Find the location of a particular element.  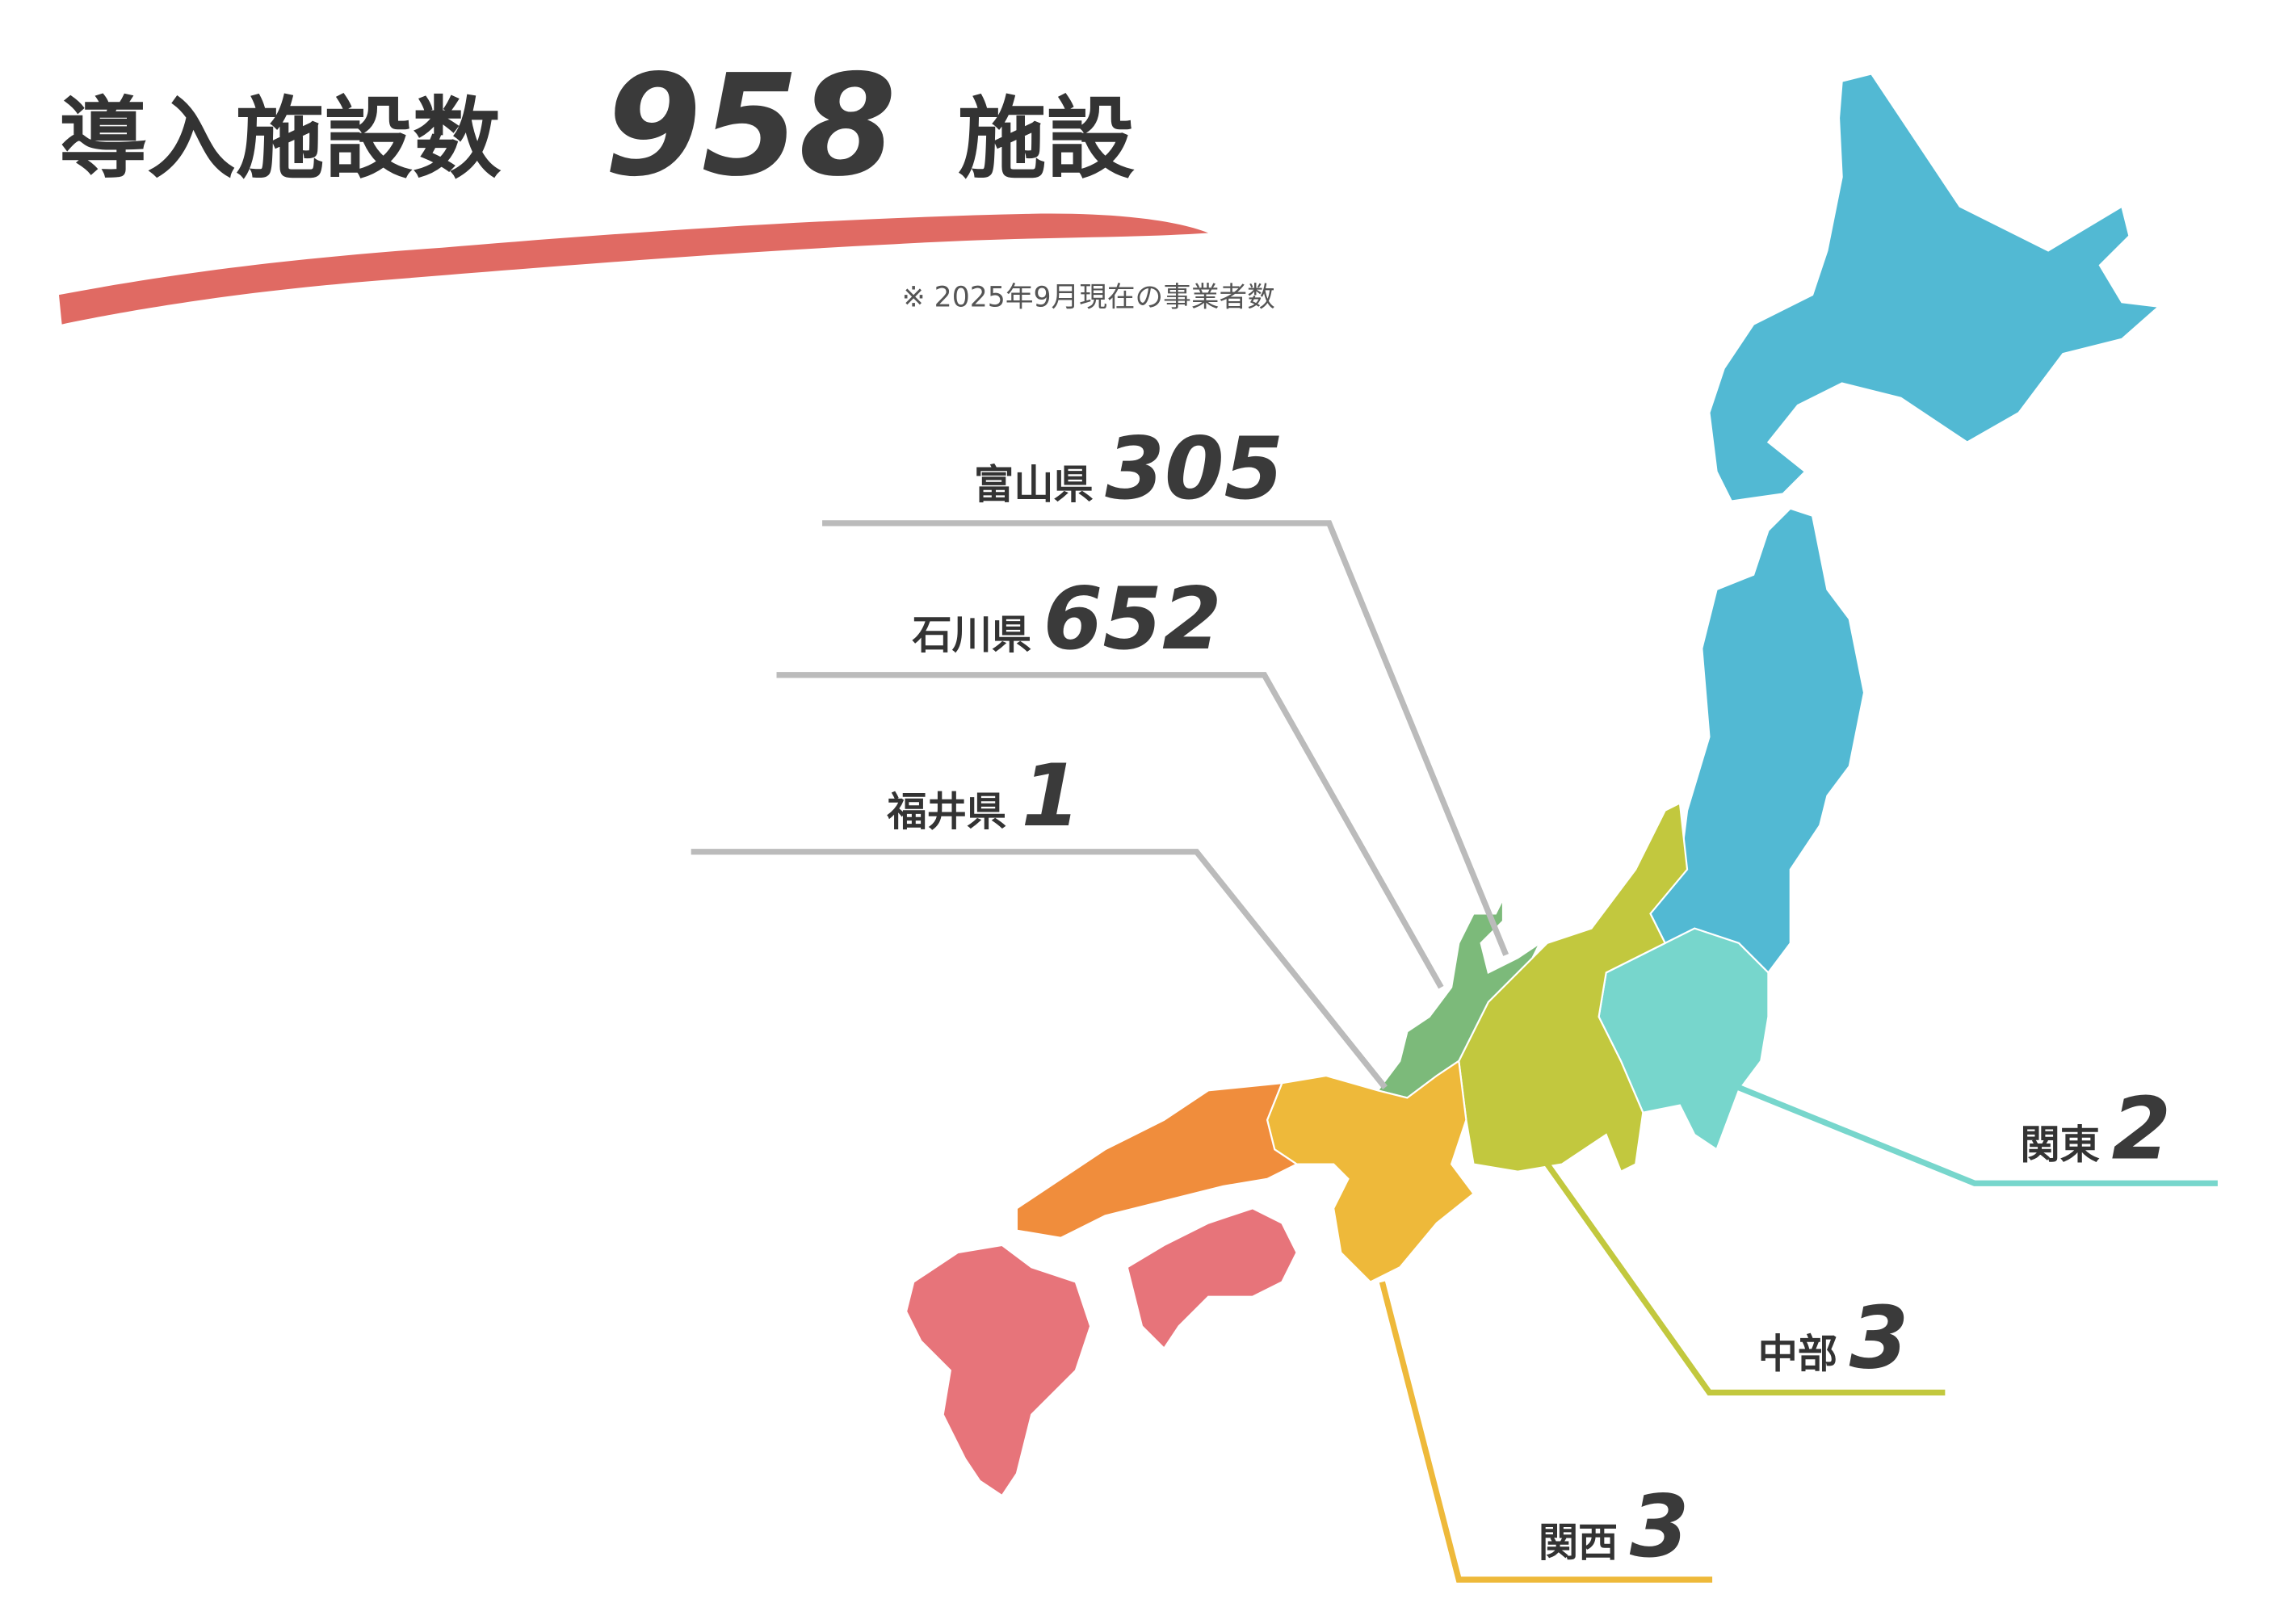

callout-count: 1 is located at coordinates (1051, 796).